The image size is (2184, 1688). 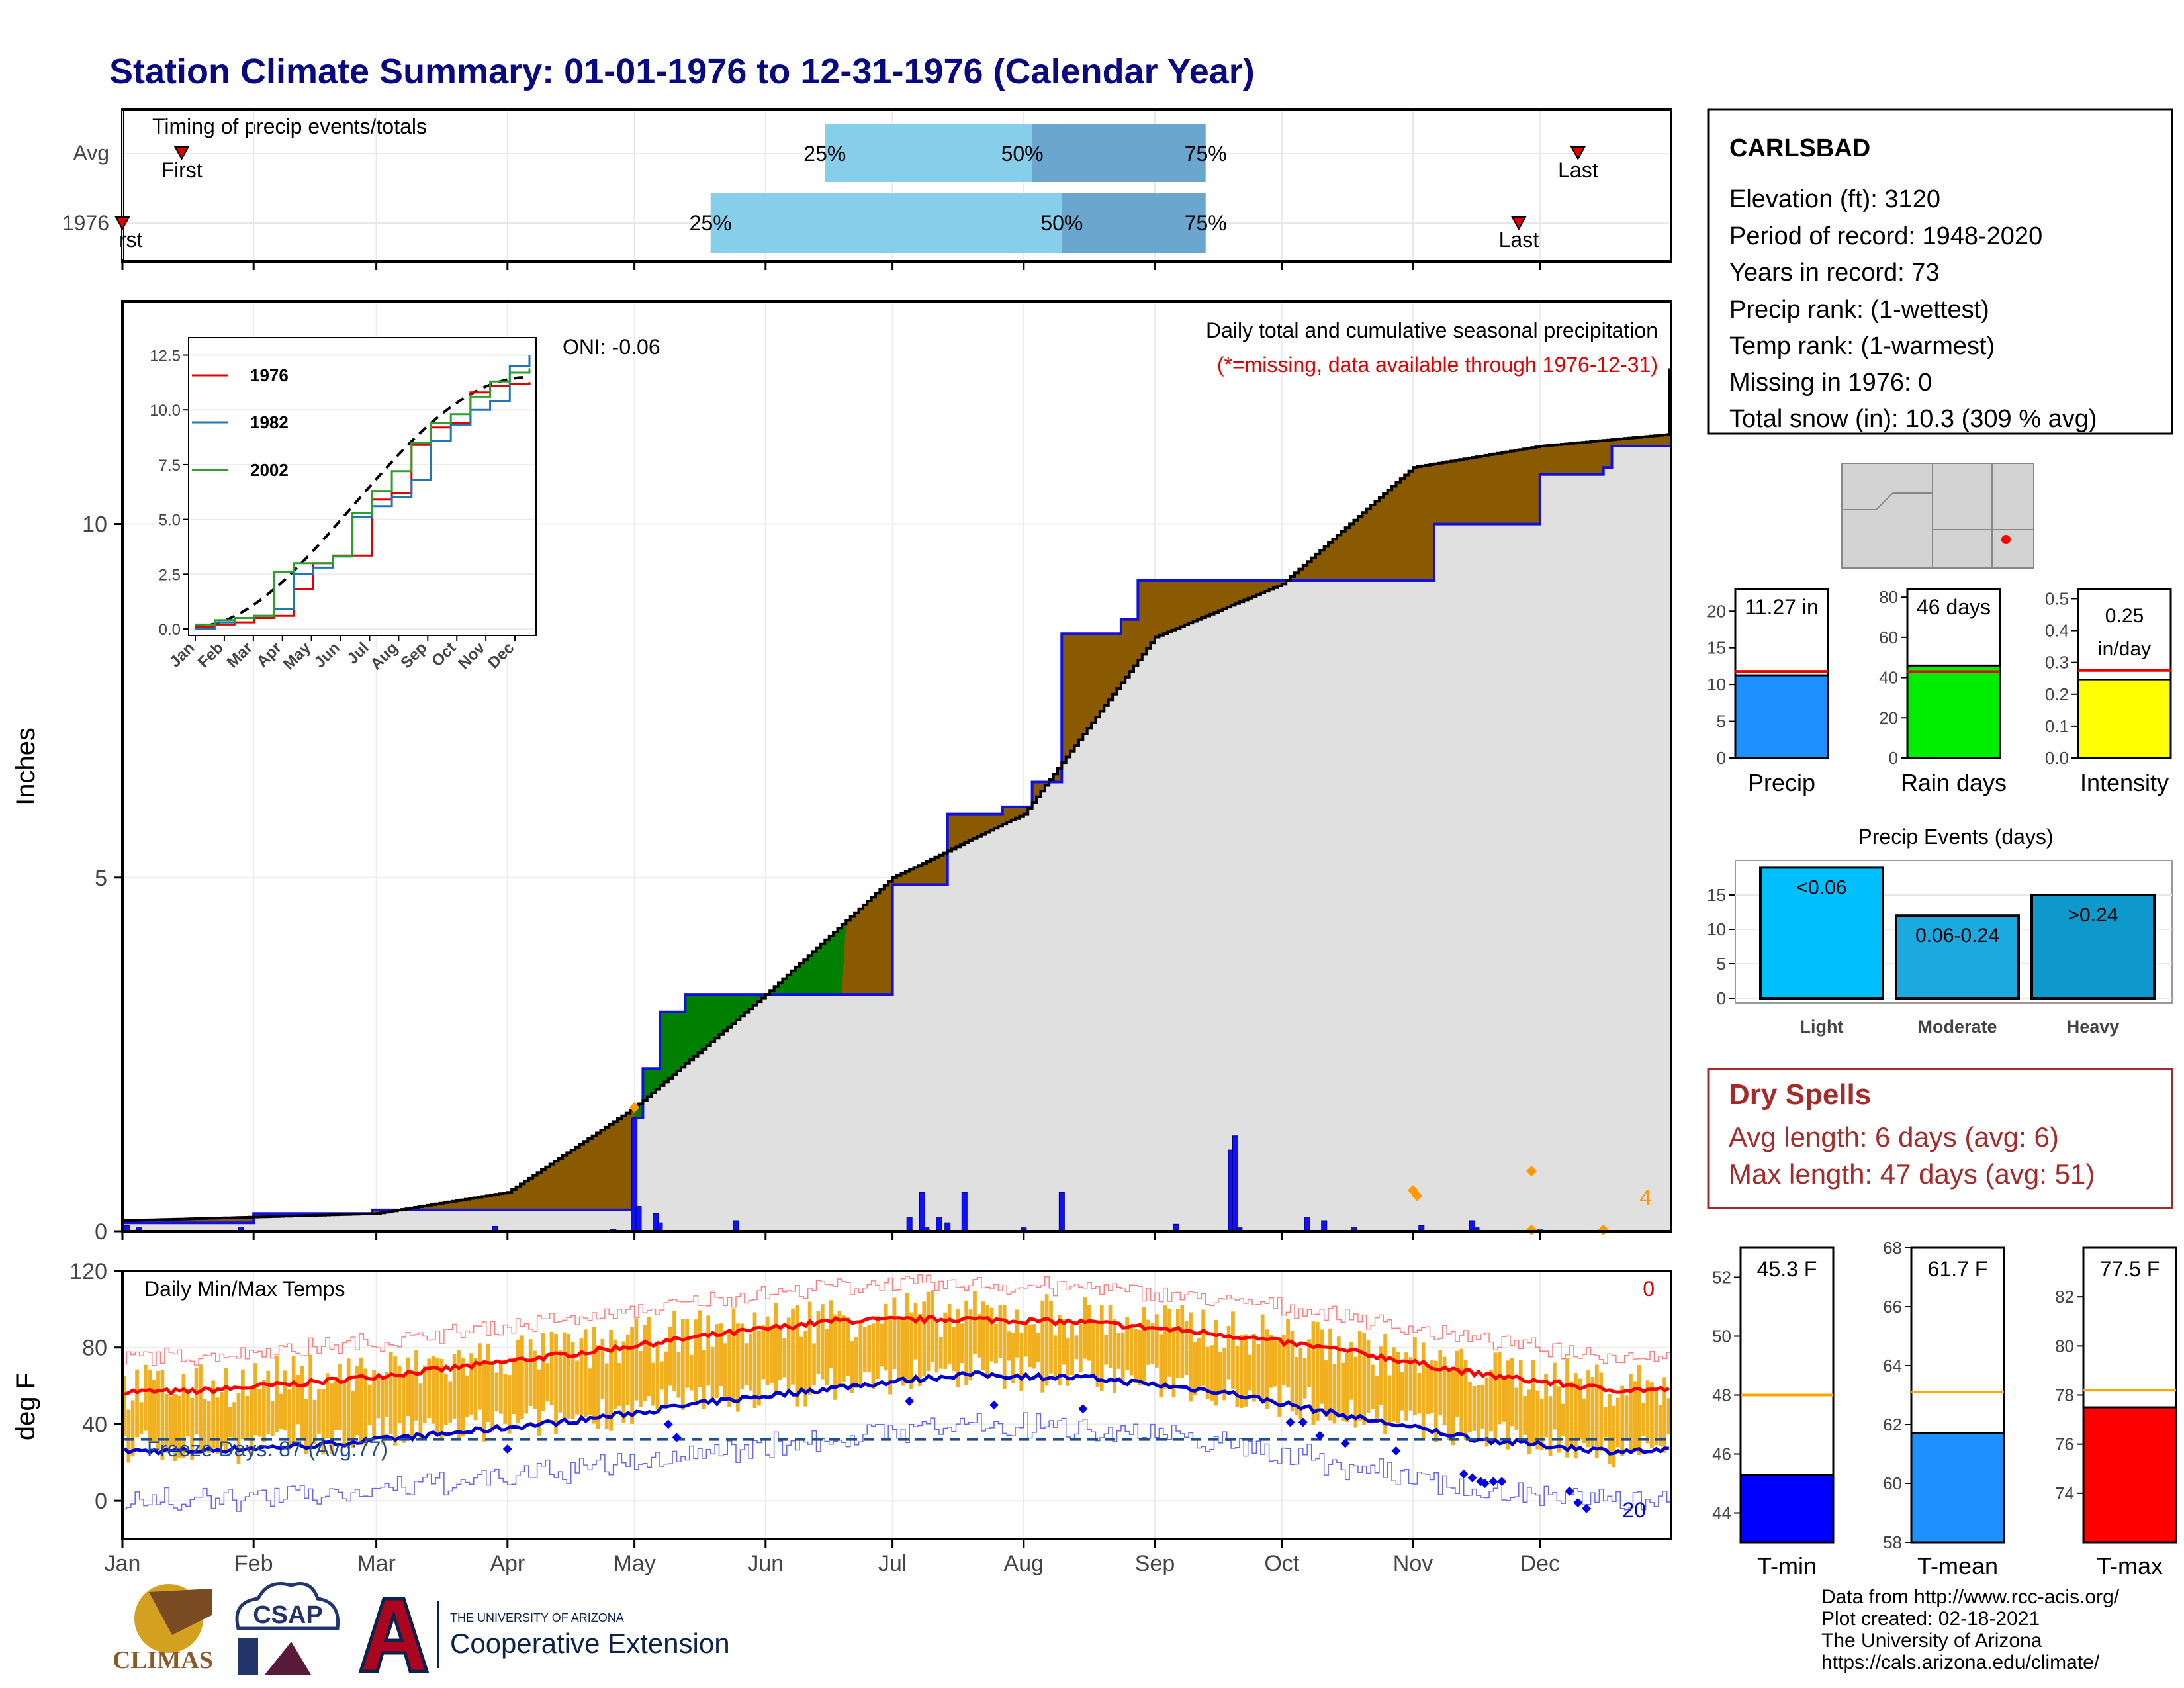 What do you see at coordinates (2057, 694) in the screenshot?
I see `summary-tick-label: 0.2` at bounding box center [2057, 694].